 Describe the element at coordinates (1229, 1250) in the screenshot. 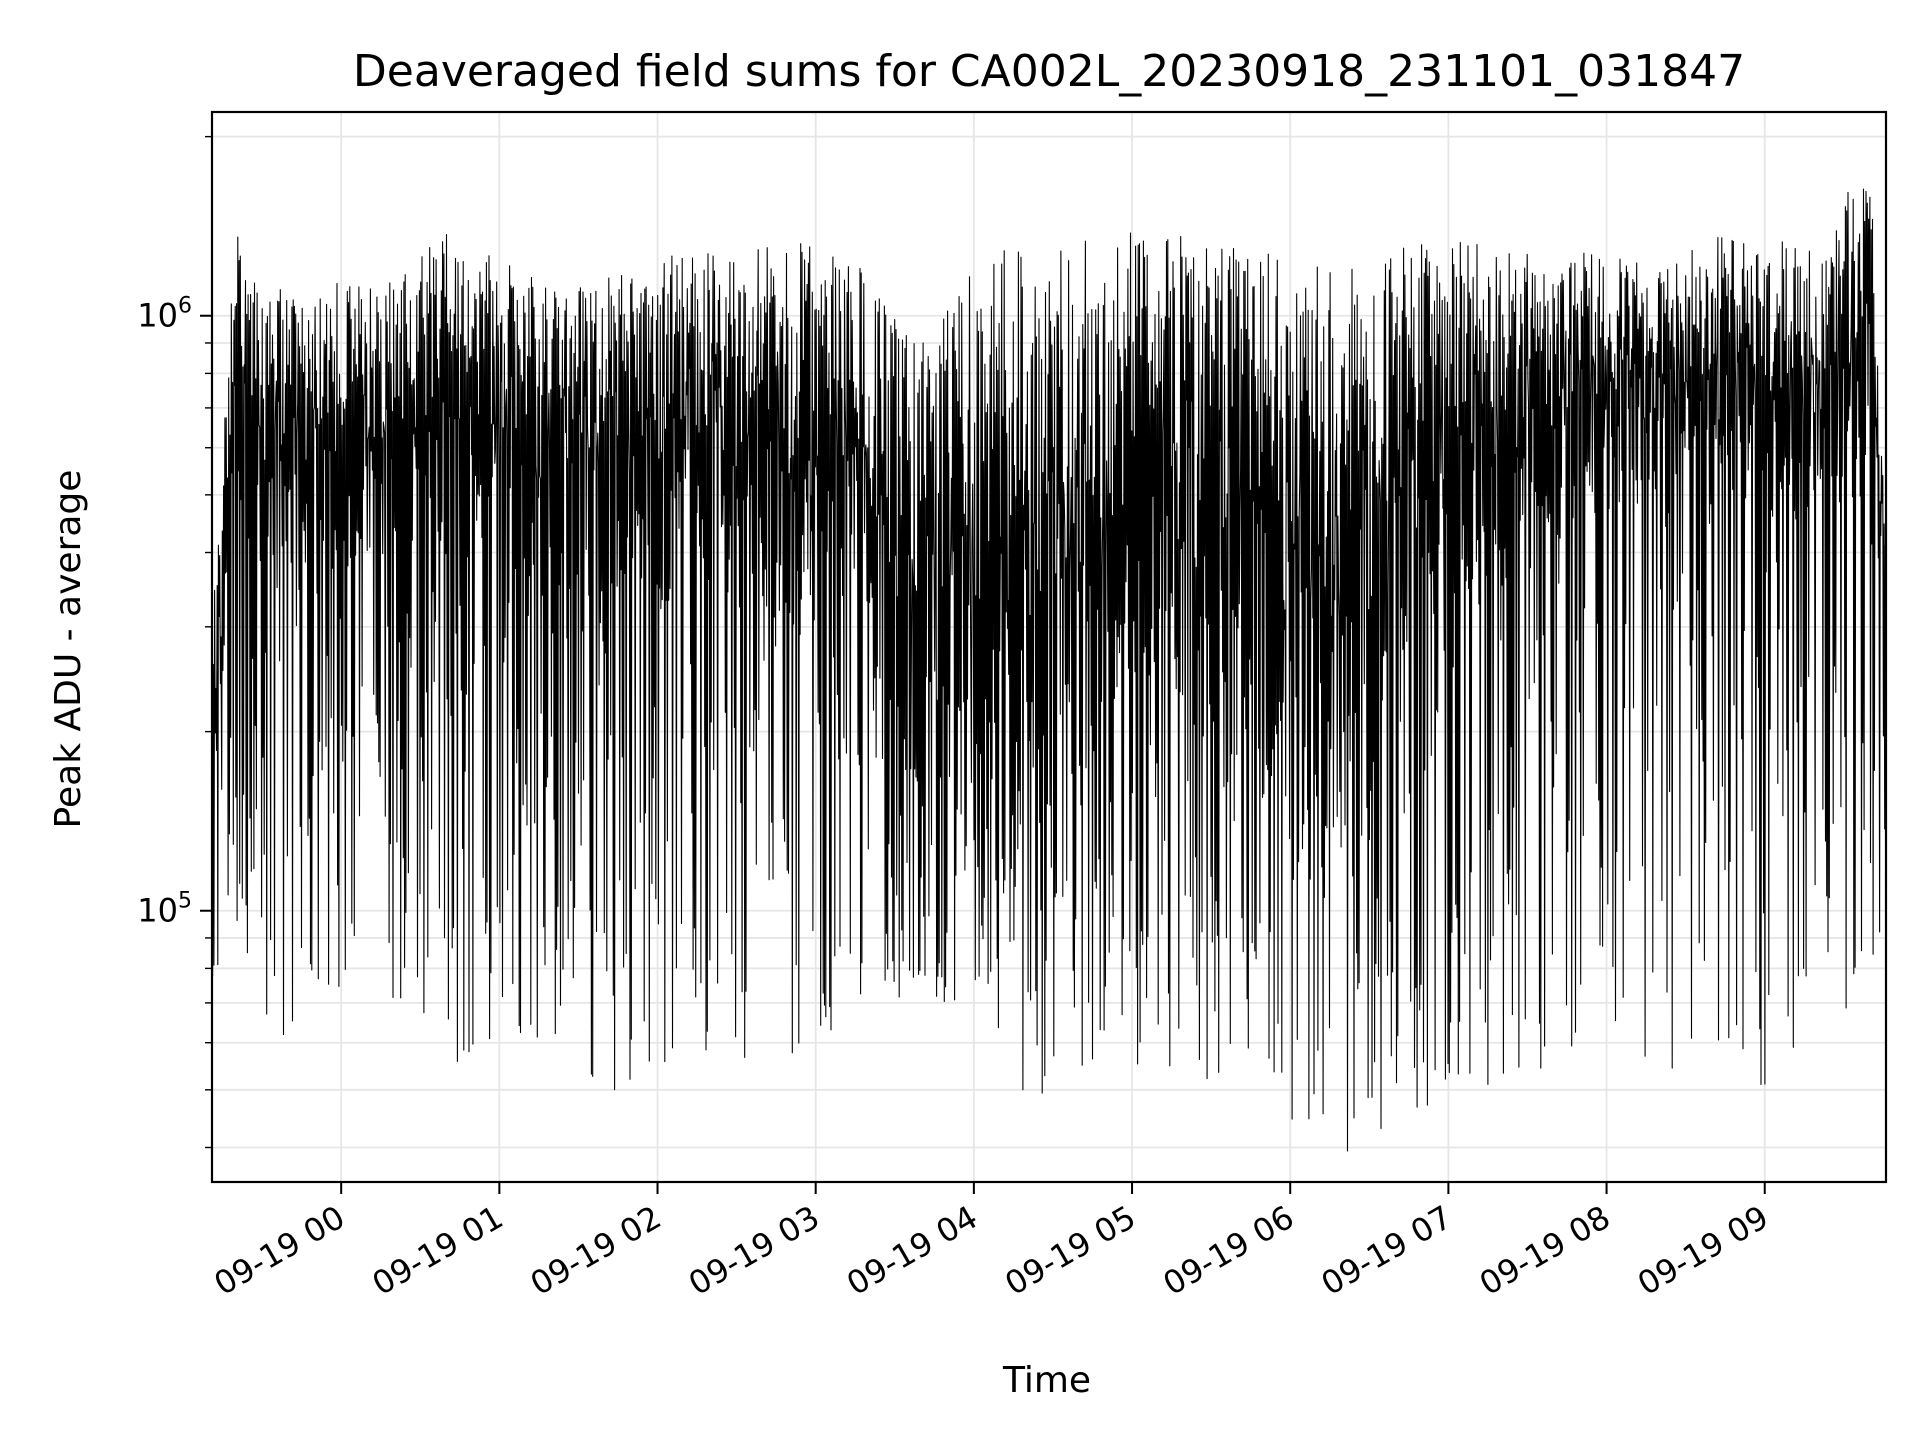

I see `x-tick-label: 09-19 06` at that location.